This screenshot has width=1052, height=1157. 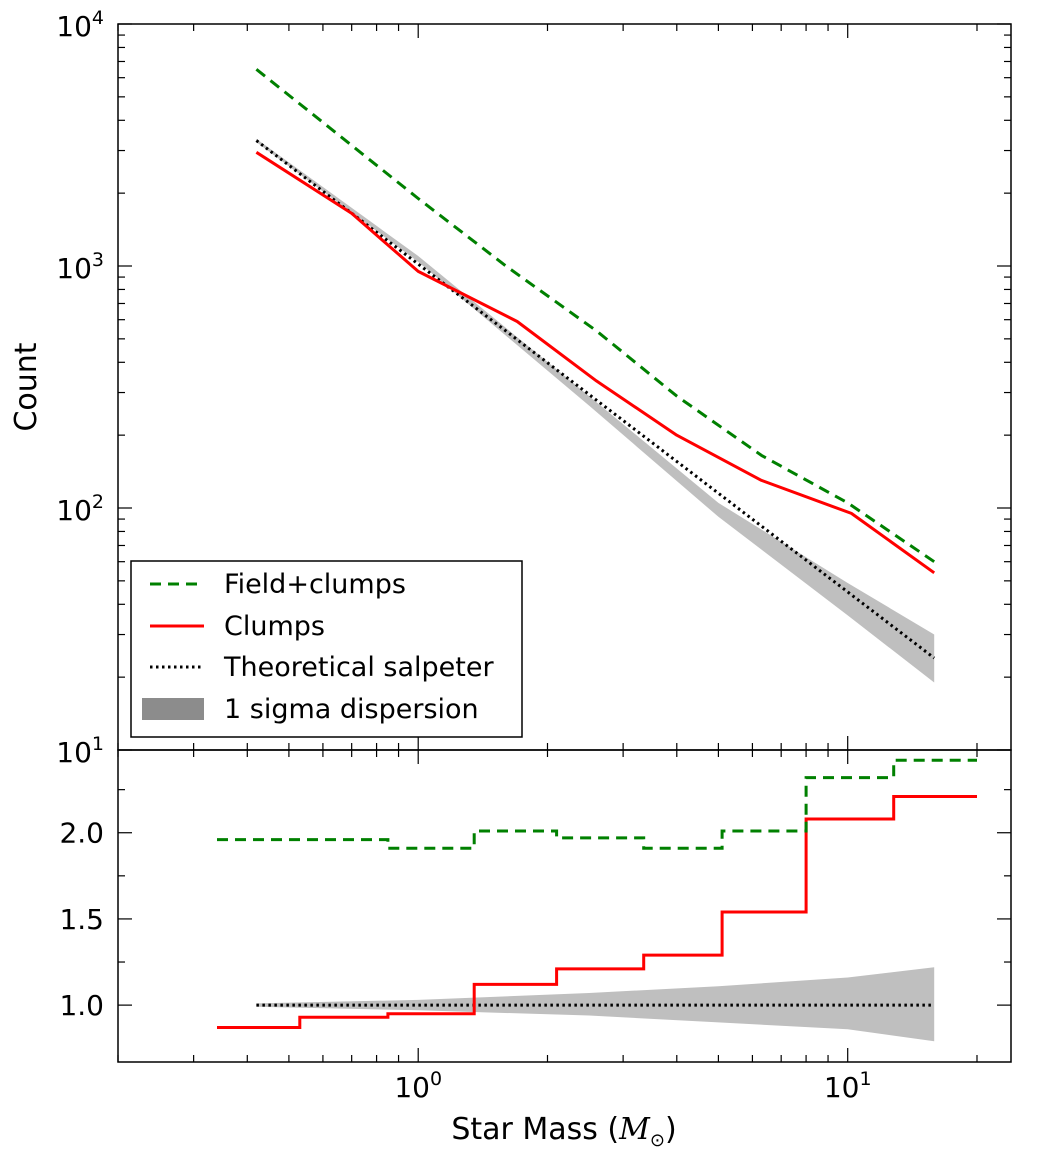 What do you see at coordinates (80, 267) in the screenshot?
I see `top-y-tick-label: 10³` at bounding box center [80, 267].